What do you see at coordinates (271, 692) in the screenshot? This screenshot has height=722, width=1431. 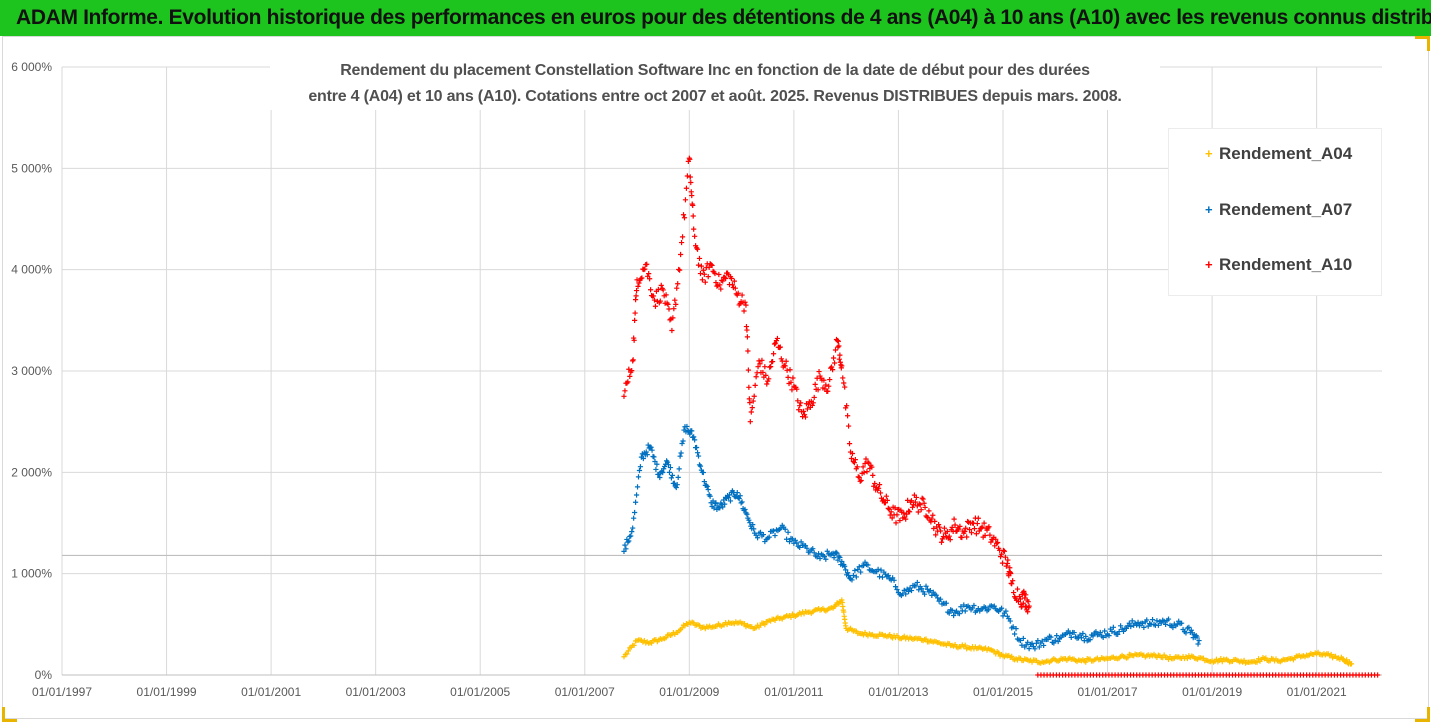 I see `x-tick-label: 01/01/2001` at bounding box center [271, 692].